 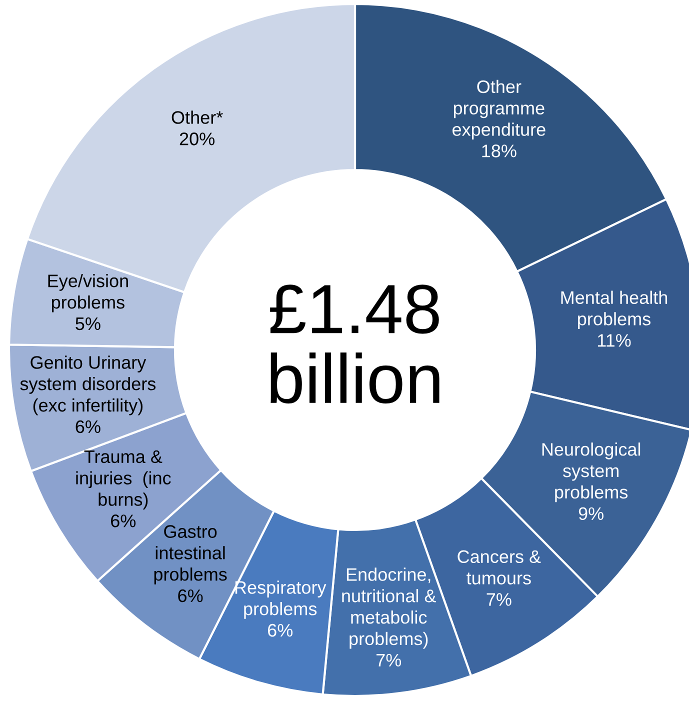 I want to click on slice-label: Genito Urinary system disorders (exc infertility), so click(x=88, y=386).